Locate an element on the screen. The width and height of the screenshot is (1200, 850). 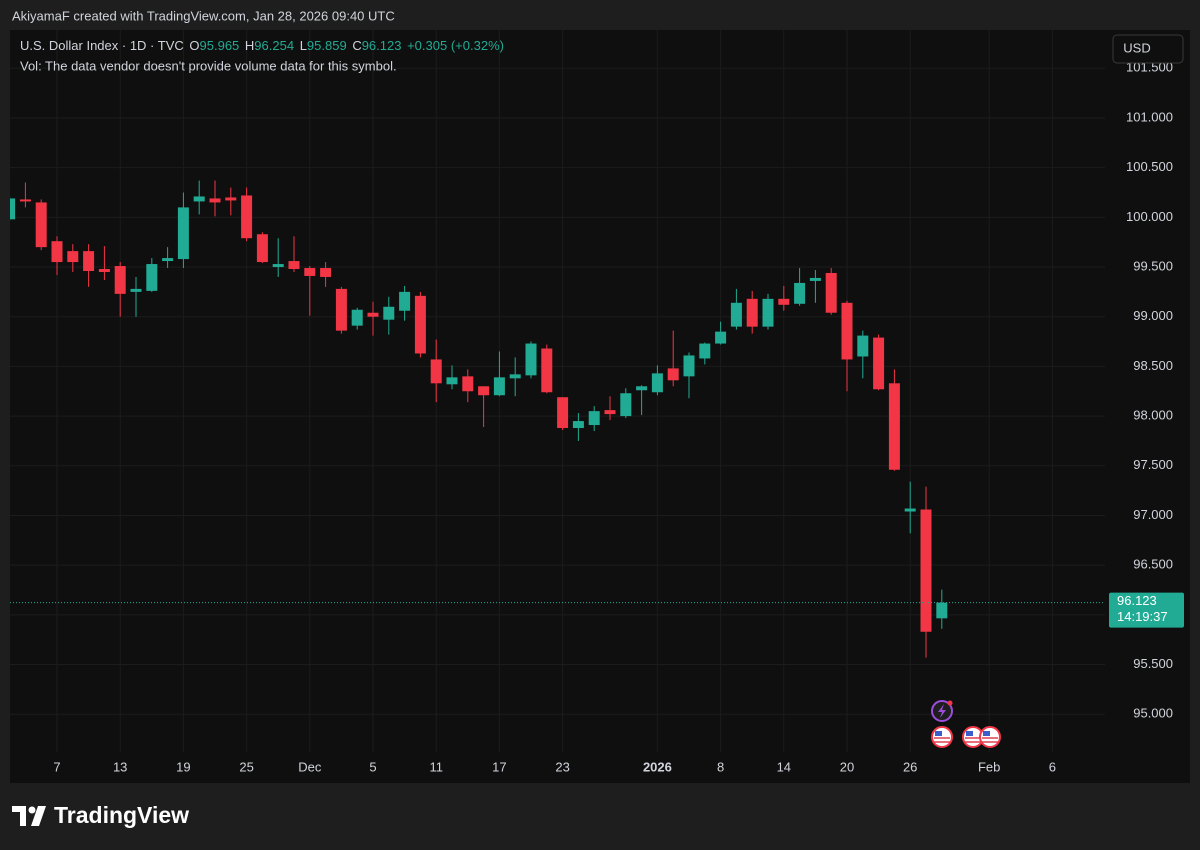
ohlc-label: L is located at coordinates (303, 45).